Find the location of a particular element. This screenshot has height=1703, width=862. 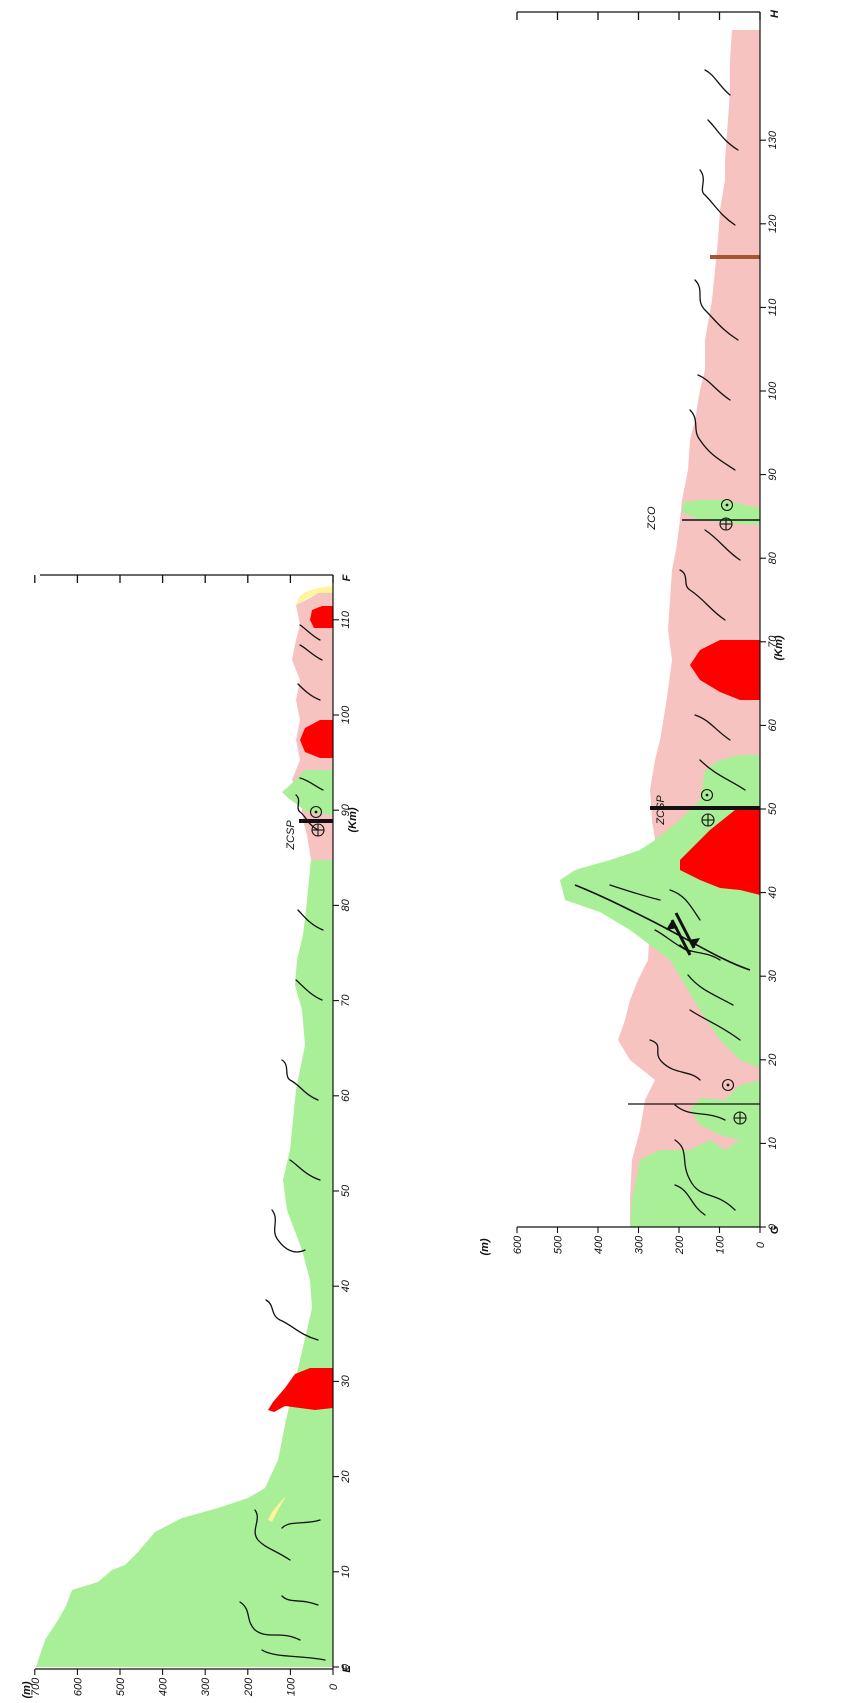

ef-dist-tick-label: 110 is located at coordinates (346, 619).